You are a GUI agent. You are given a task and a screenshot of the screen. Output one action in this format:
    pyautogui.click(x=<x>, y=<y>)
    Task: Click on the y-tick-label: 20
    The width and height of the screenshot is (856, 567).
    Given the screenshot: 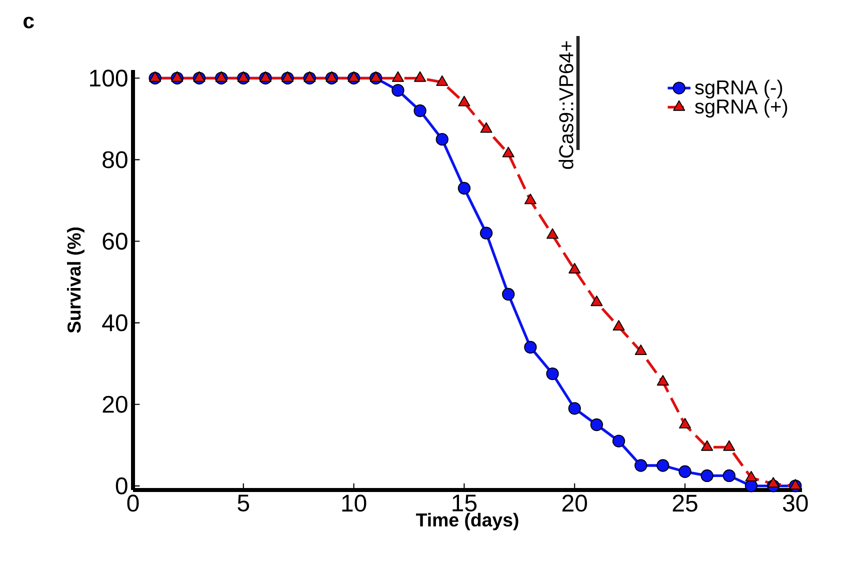 What is the action you would take?
    pyautogui.click(x=115, y=404)
    